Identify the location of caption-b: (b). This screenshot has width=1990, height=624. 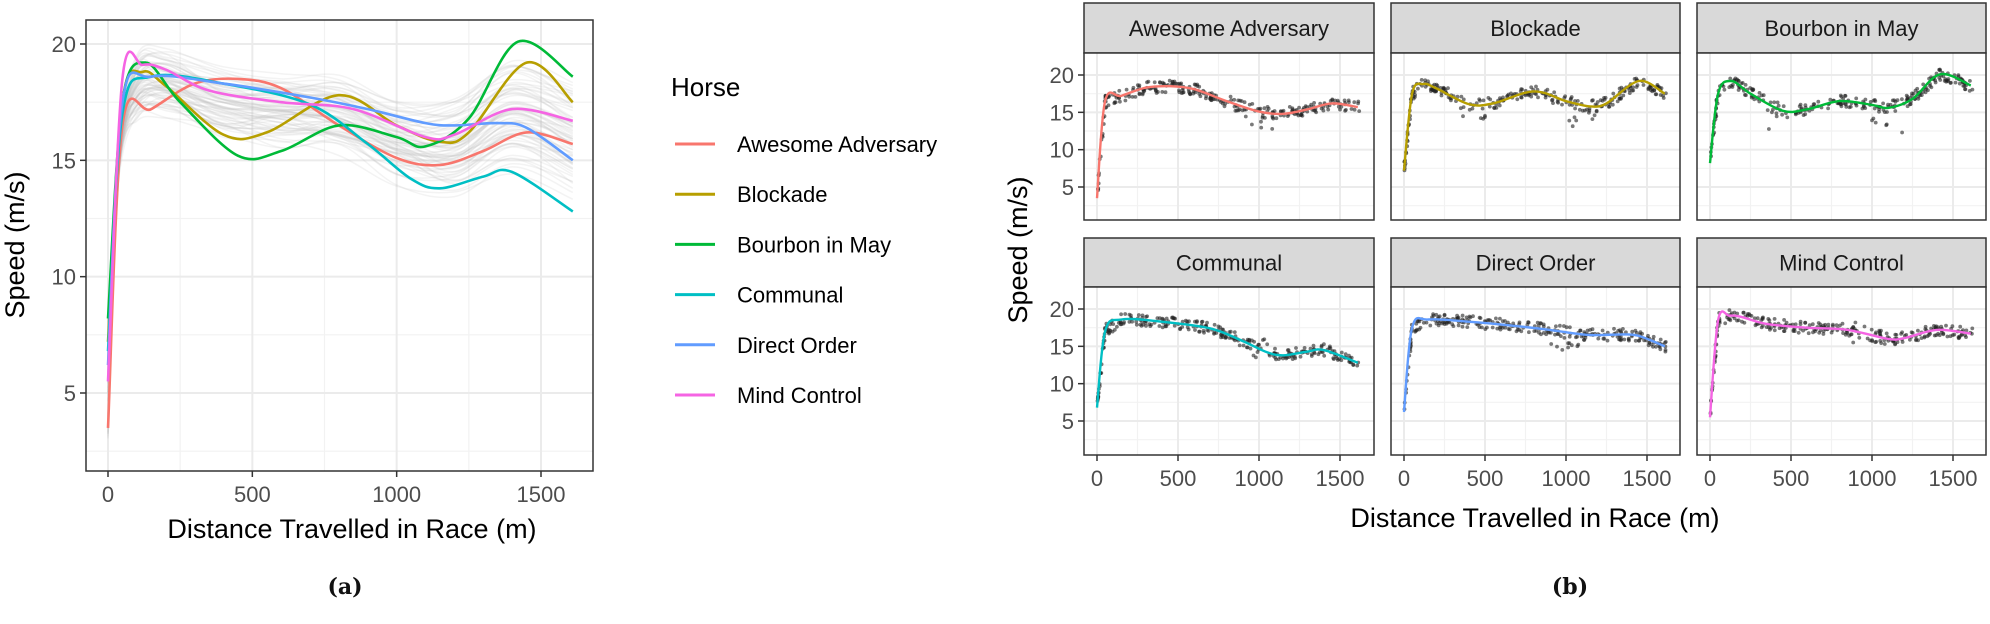
(1570, 587).